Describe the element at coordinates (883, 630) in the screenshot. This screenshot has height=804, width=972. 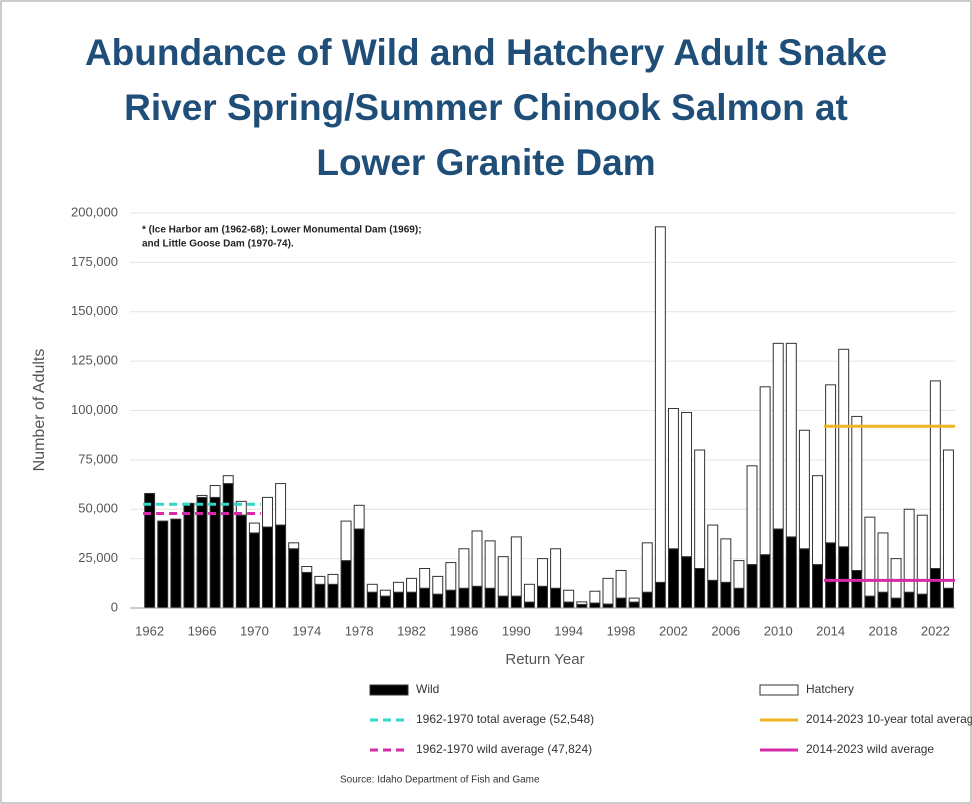
I see `x-tick-label: 2018` at that location.